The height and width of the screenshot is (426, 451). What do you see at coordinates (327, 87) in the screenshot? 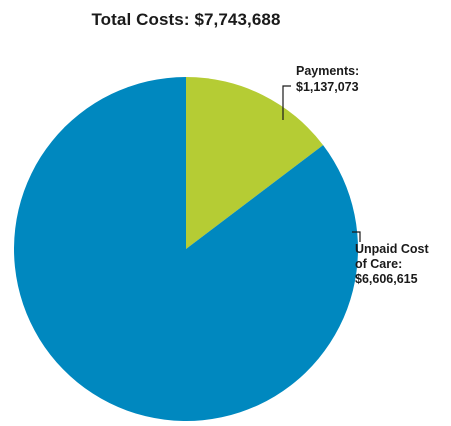
I see `slice-label-line: $1,137,073` at bounding box center [327, 87].